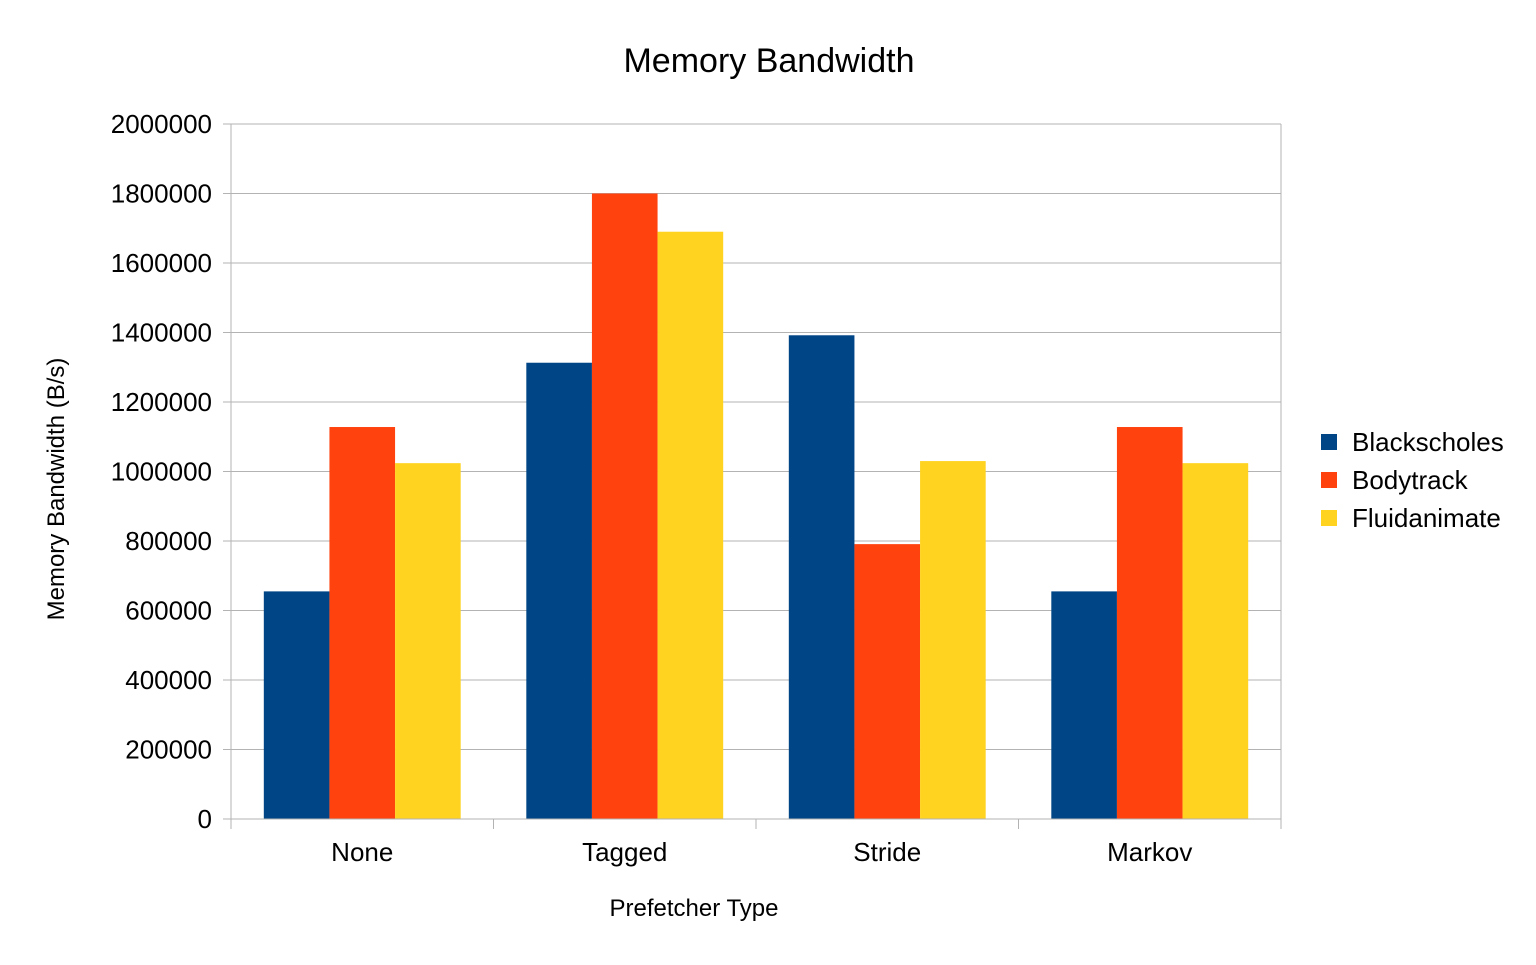 The image size is (1536, 965). What do you see at coordinates (161, 263) in the screenshot?
I see `y-tick-label: 1600000` at bounding box center [161, 263].